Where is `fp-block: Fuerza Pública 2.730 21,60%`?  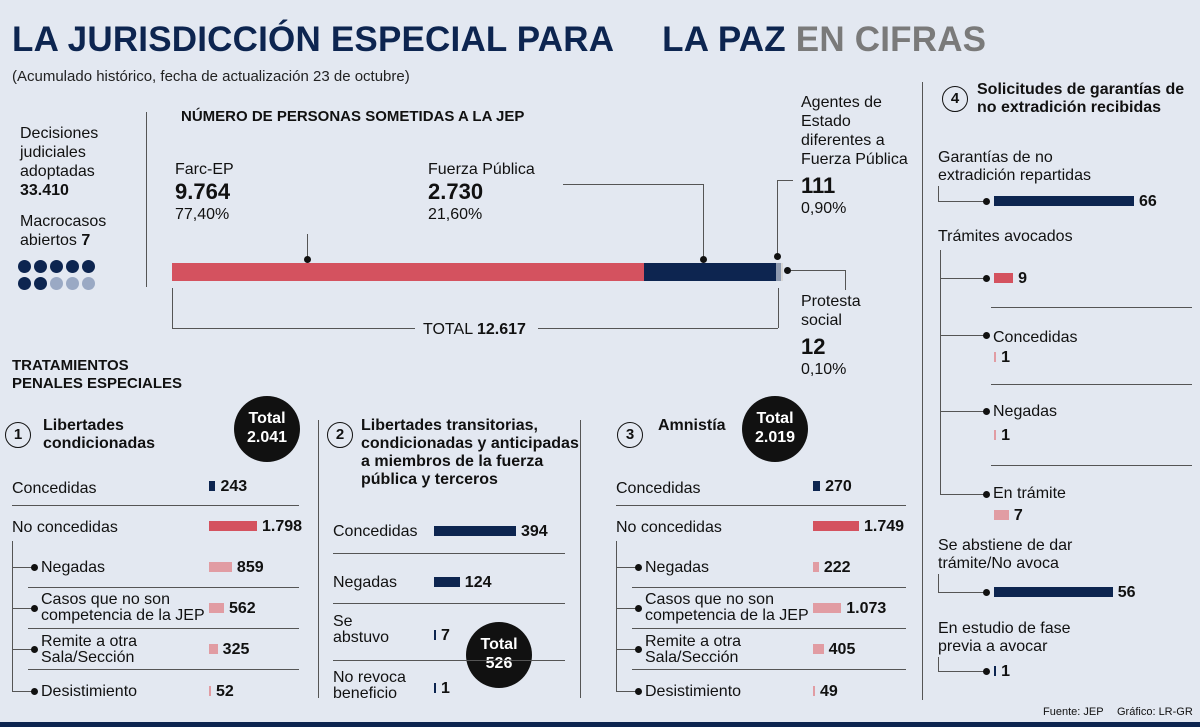
fp-block: Fuerza Pública 2.730 21,60% is located at coordinates (481, 192).